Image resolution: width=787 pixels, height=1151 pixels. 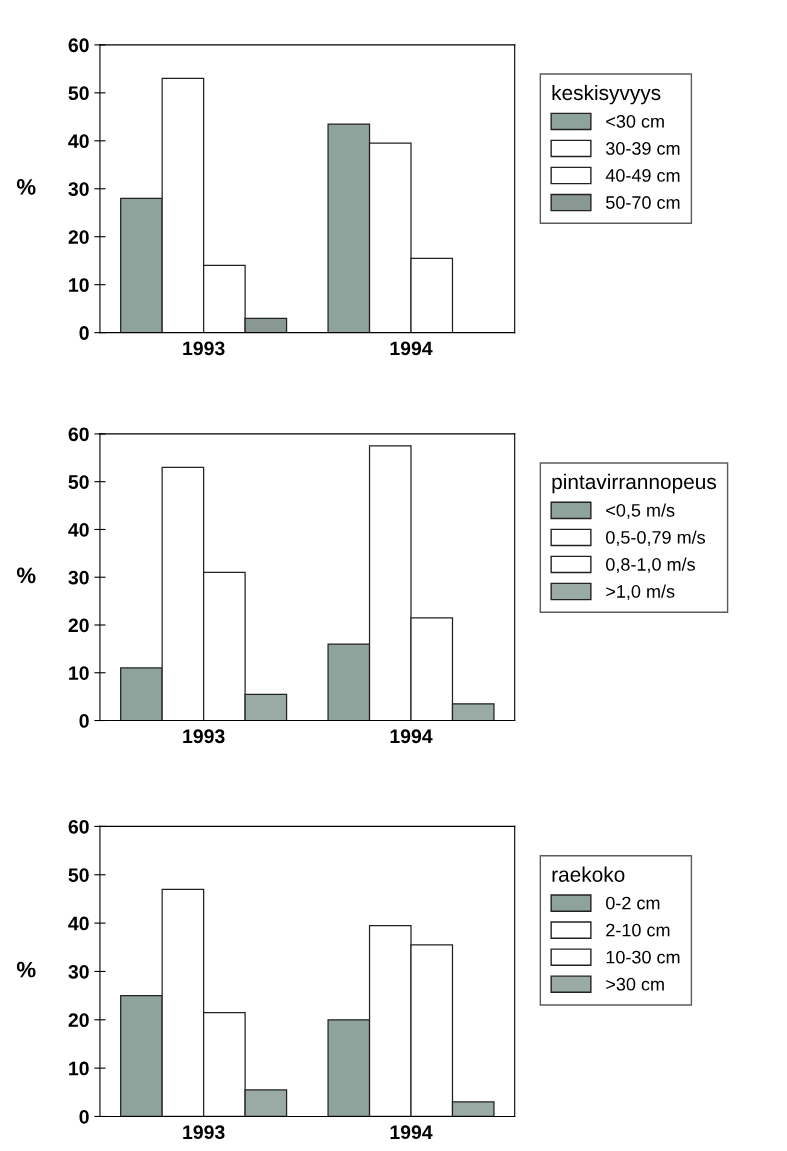 I want to click on legend-label: 0,8-1,0 m/s, so click(x=650, y=565).